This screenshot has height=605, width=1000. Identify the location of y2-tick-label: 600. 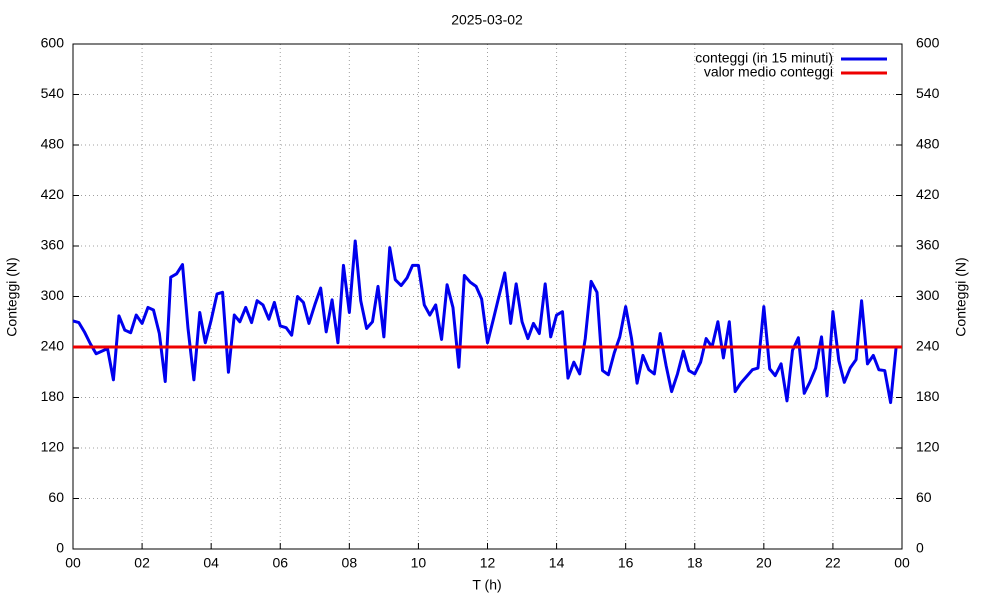
(928, 43).